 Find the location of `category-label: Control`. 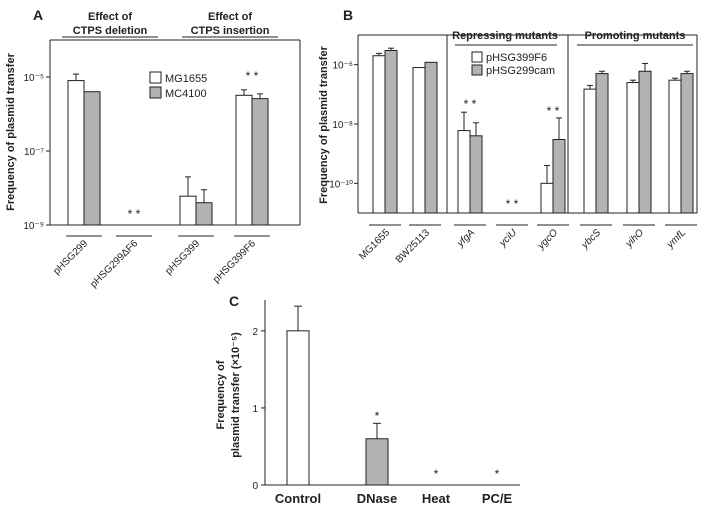

category-label: Control is located at coordinates (298, 498).